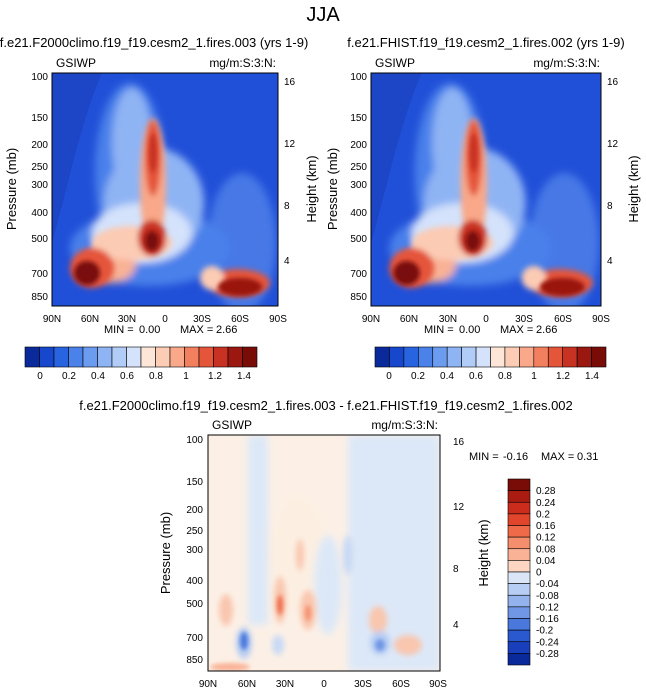 This screenshot has height=691, width=646. Describe the element at coordinates (194, 482) in the screenshot. I see `panel-3-y-tick: 150` at that location.